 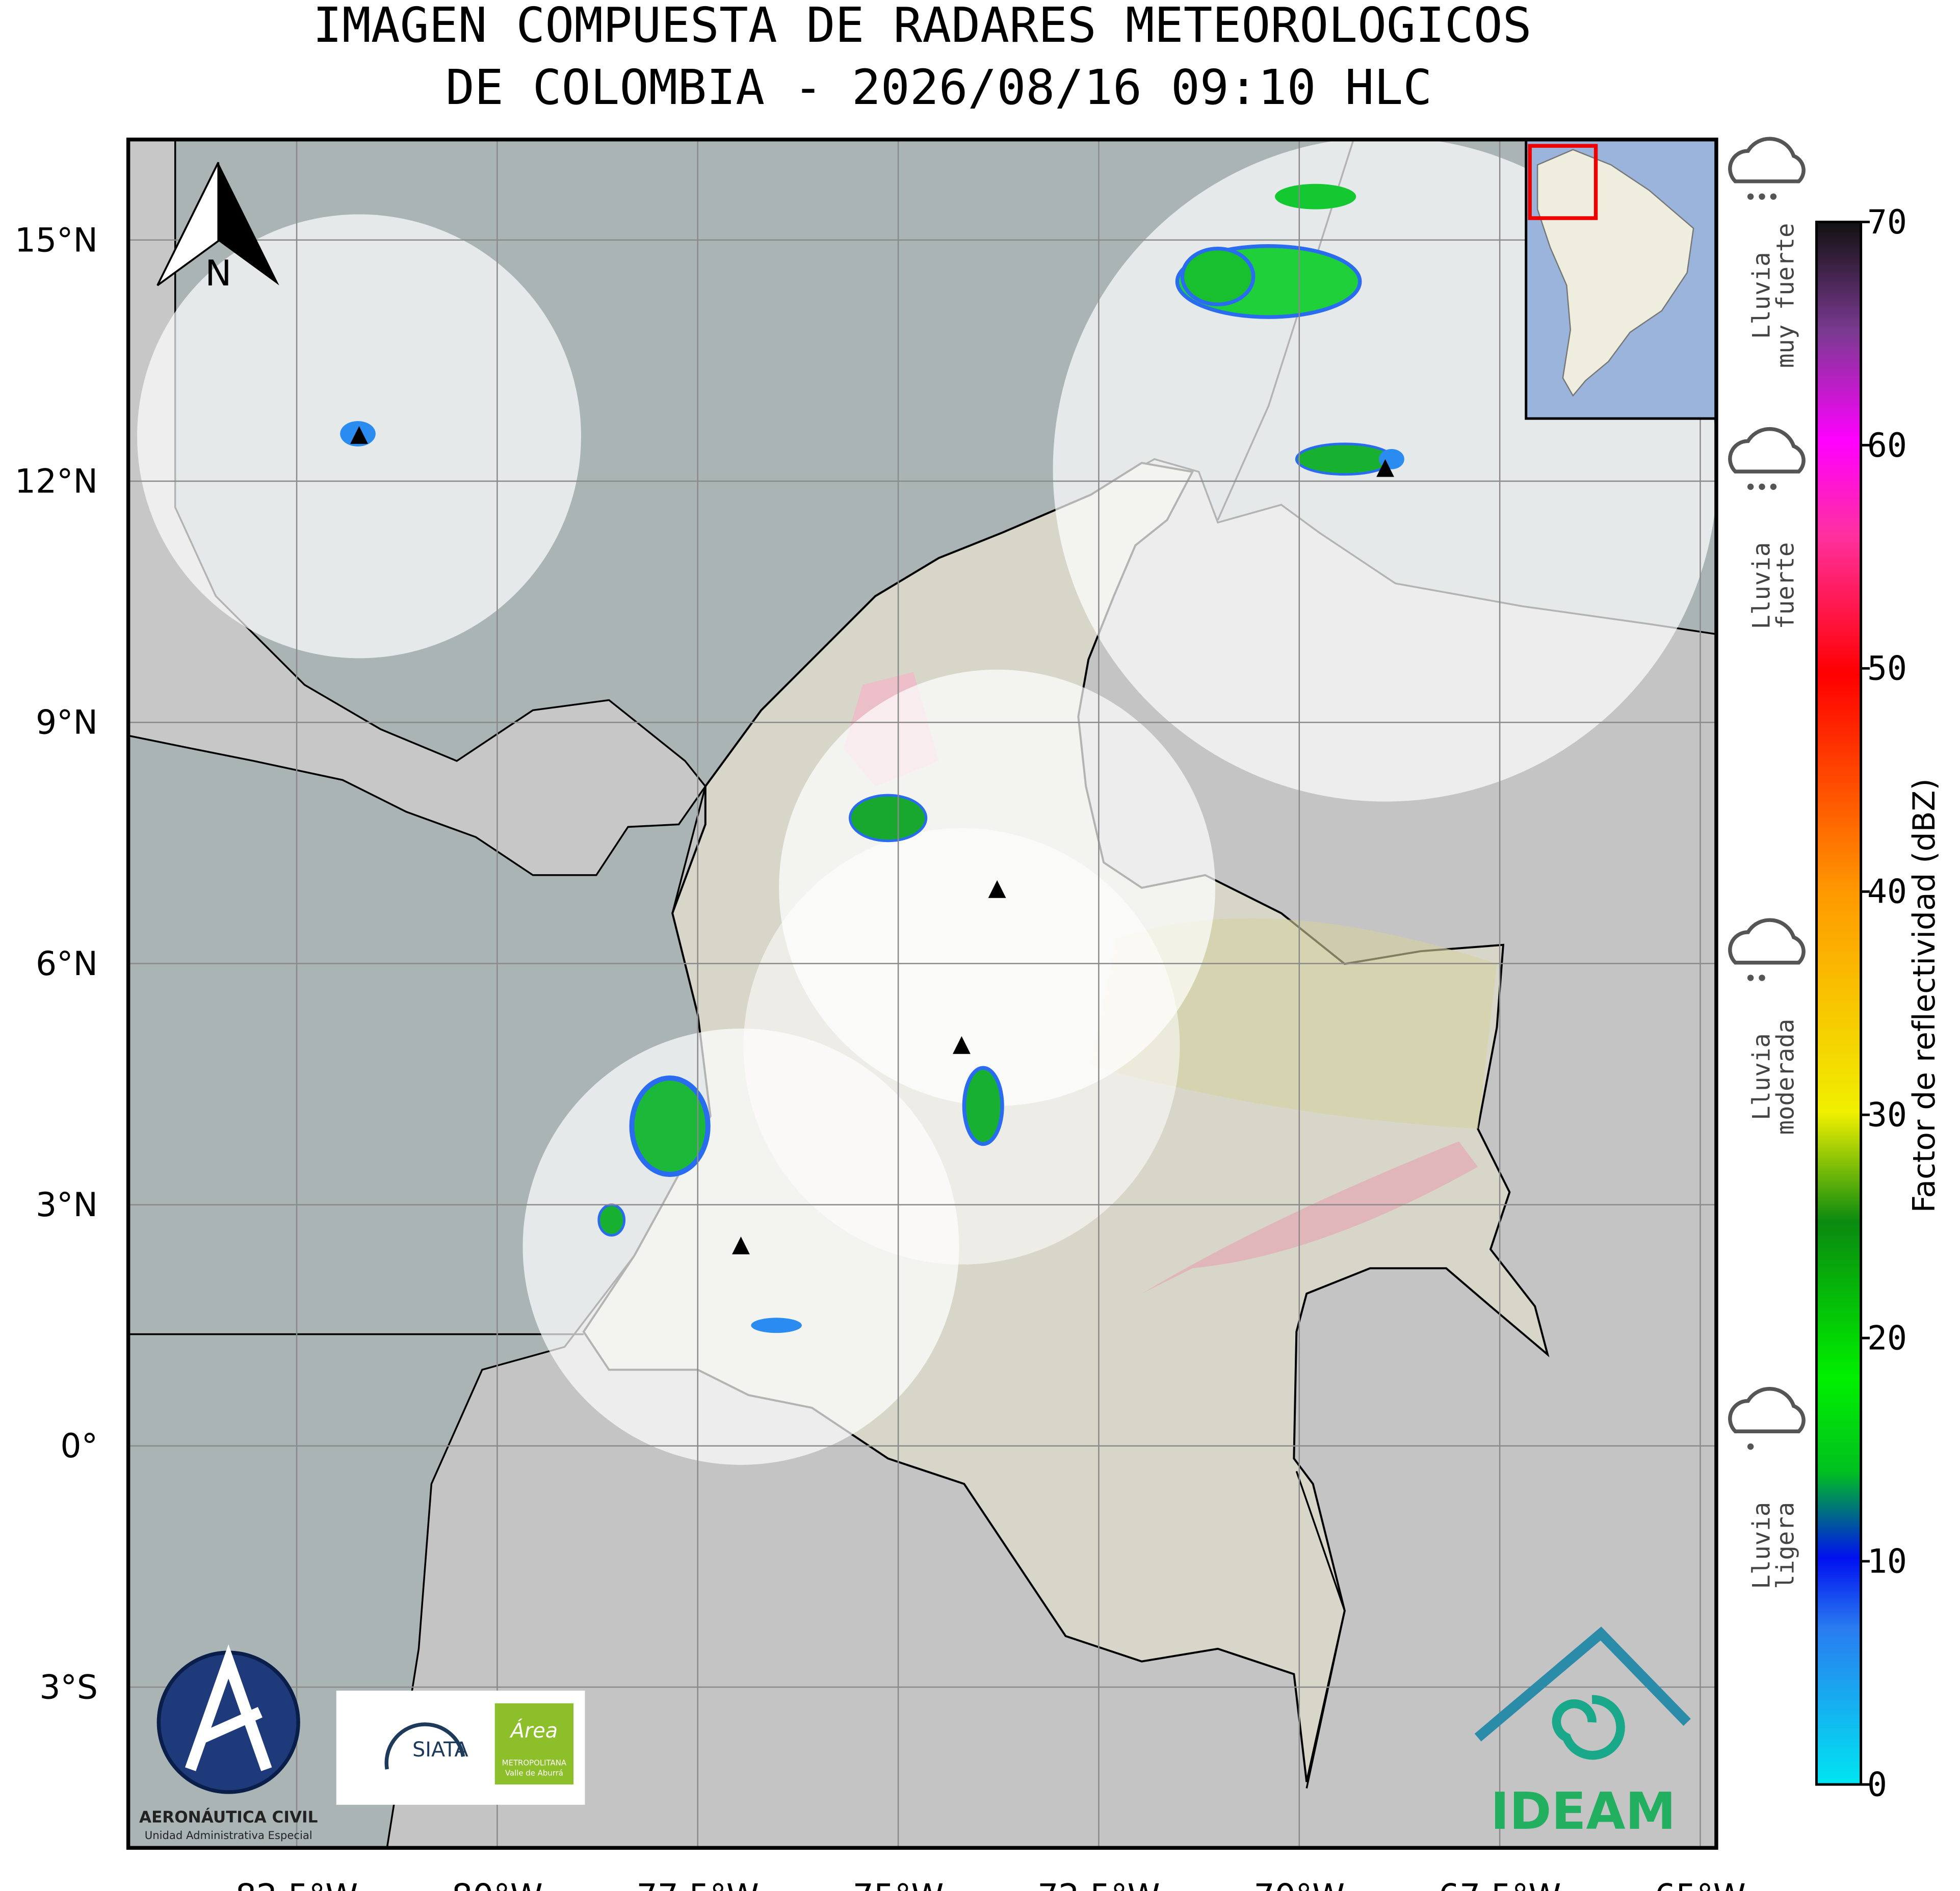 What do you see at coordinates (1887, 1339) in the screenshot?
I see `colorbar-tick-label: 20` at bounding box center [1887, 1339].